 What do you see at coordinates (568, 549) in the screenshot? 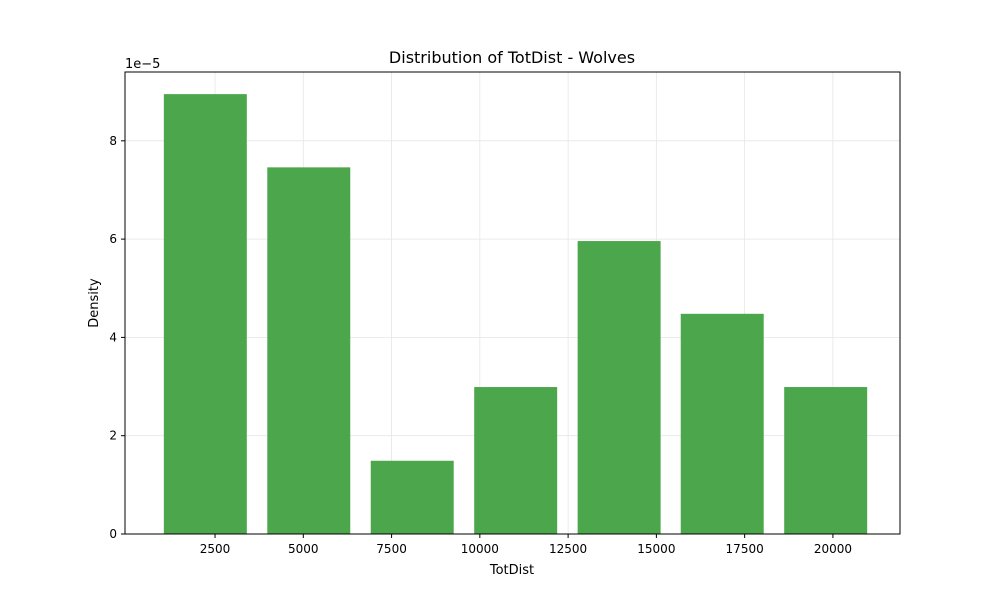
I see `x-tick-label: 12500` at bounding box center [568, 549].